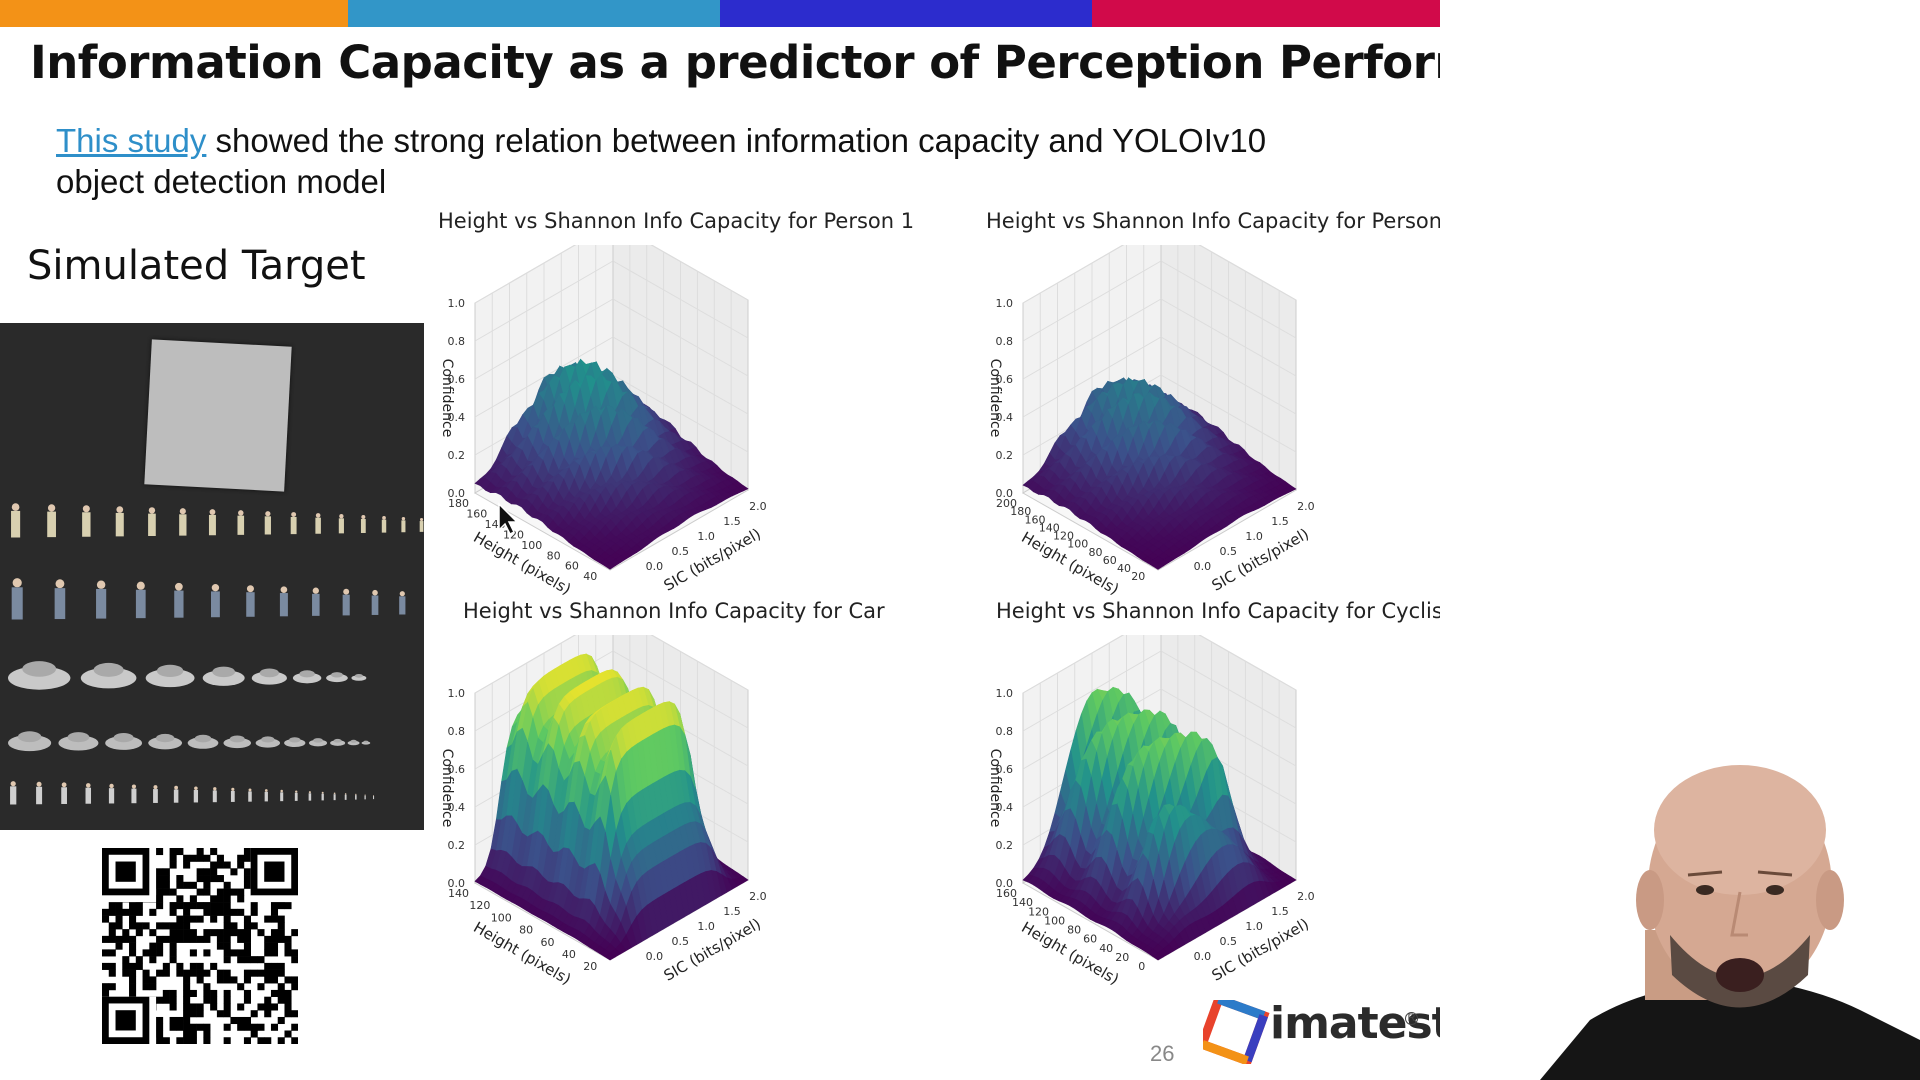 This screenshot has width=1920, height=1080. I want to click on color-bar-blue, so click(534, 13).